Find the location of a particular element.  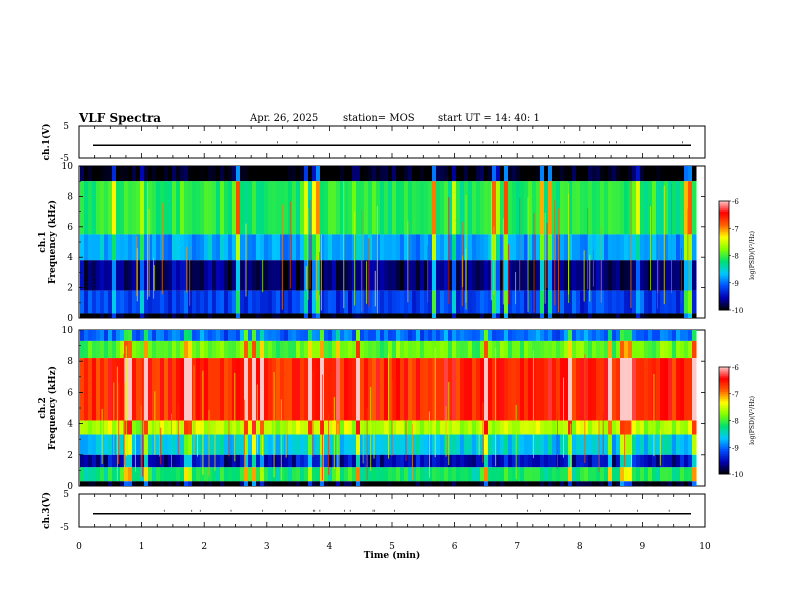

colorbar-tick-label: -8 is located at coordinates (735, 422).